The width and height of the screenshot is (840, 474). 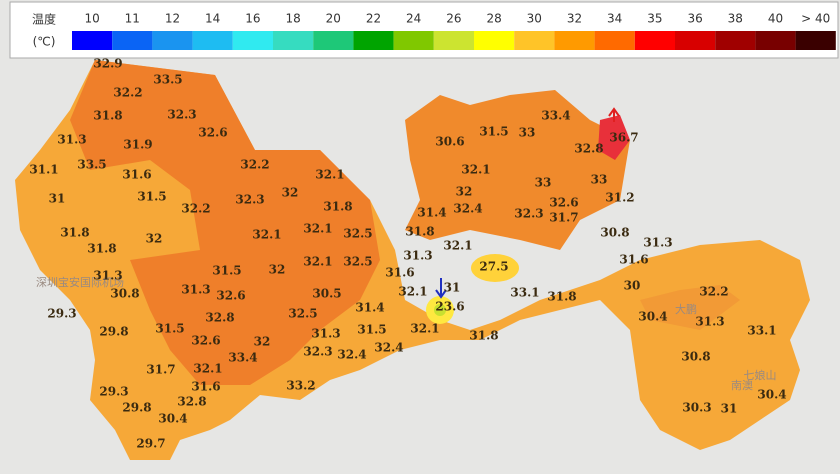 What do you see at coordinates (449, 307) in the screenshot?
I see `station-temperature: 23.6` at bounding box center [449, 307].